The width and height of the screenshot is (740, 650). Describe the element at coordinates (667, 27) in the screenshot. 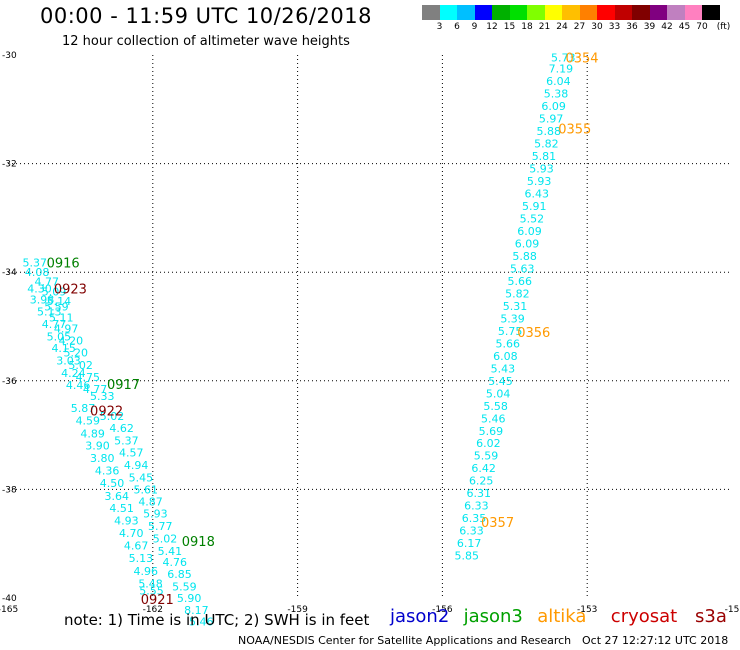

I see `color-scale-label: 42` at that location.